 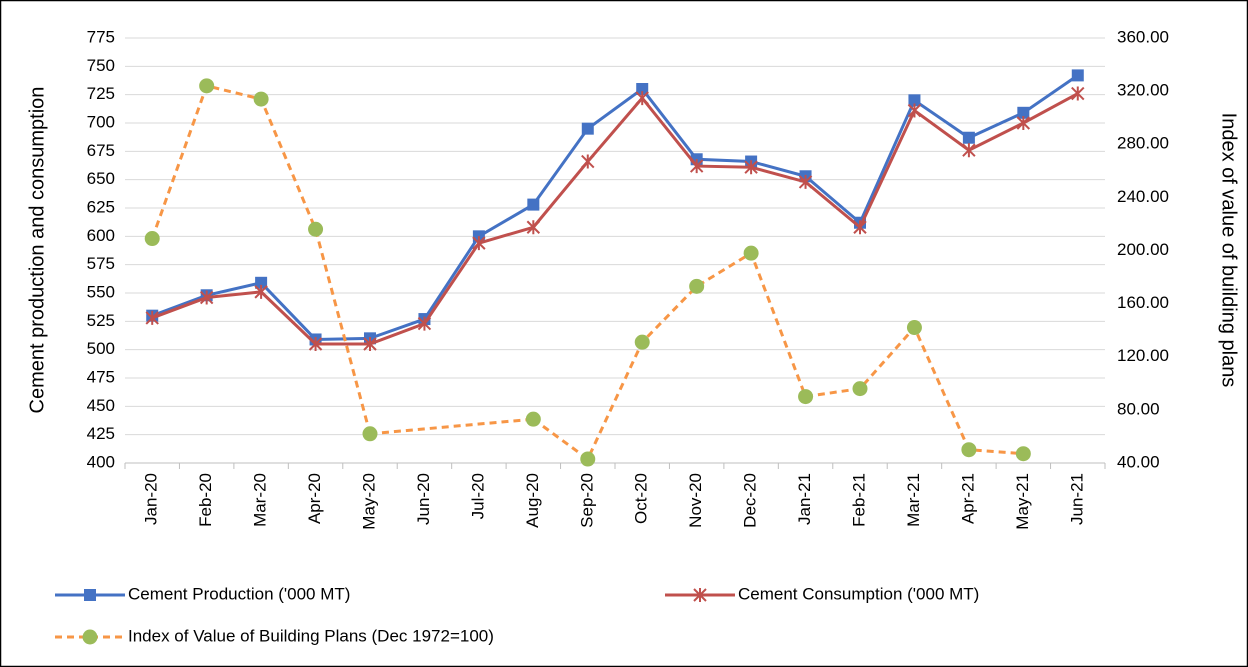 What do you see at coordinates (368, 501) in the screenshot?
I see `x-tick-label: May-20` at bounding box center [368, 501].